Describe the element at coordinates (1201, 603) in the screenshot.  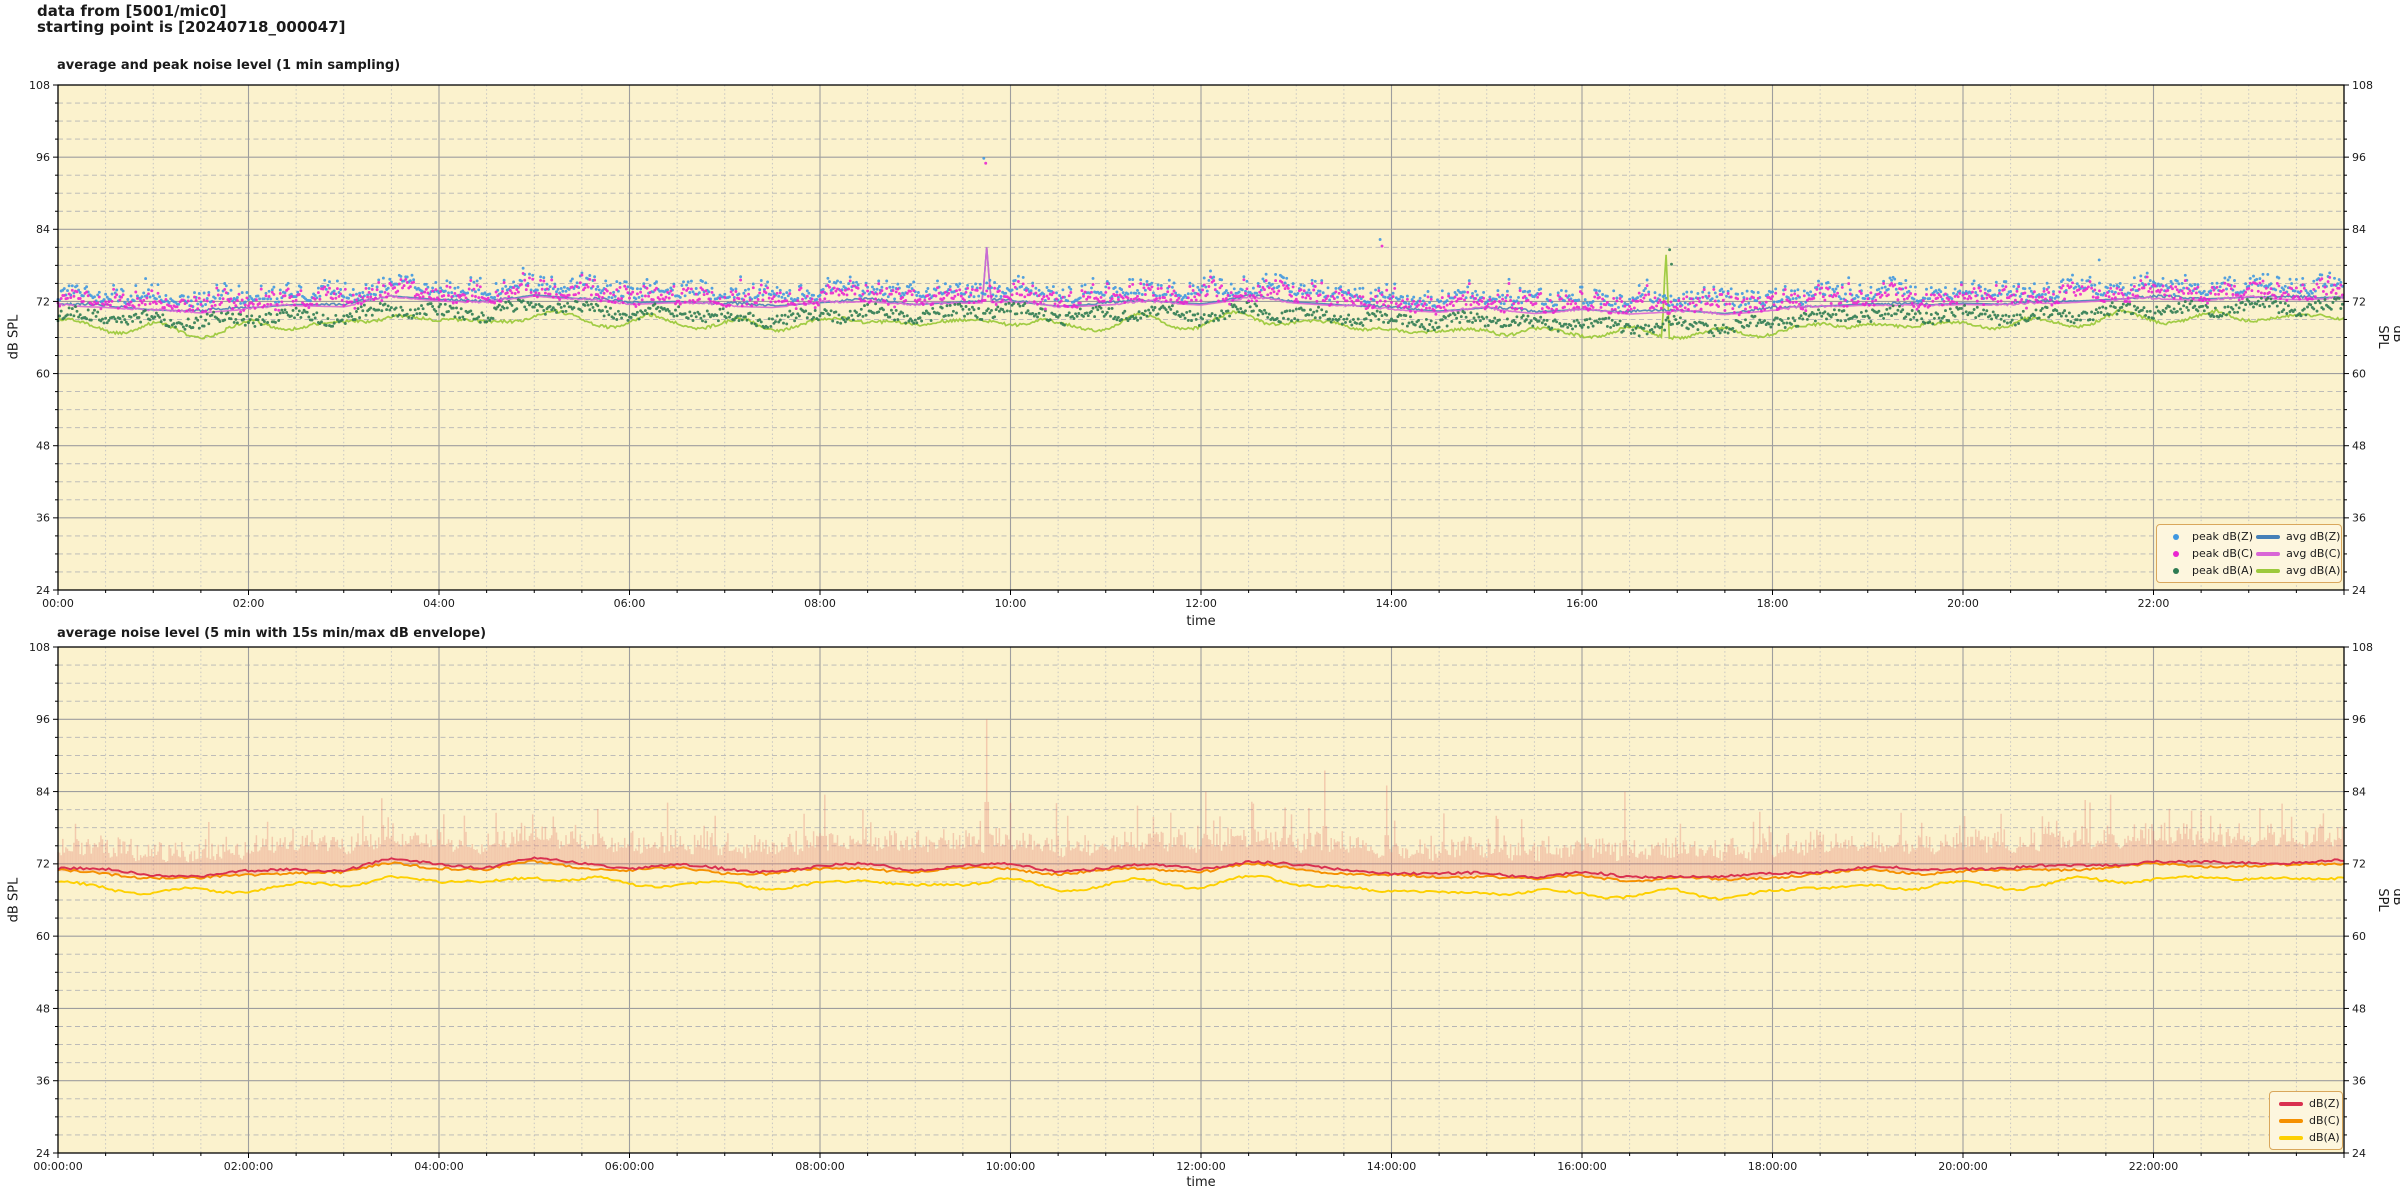
I see `x-tick-label: 12:00` at that location.